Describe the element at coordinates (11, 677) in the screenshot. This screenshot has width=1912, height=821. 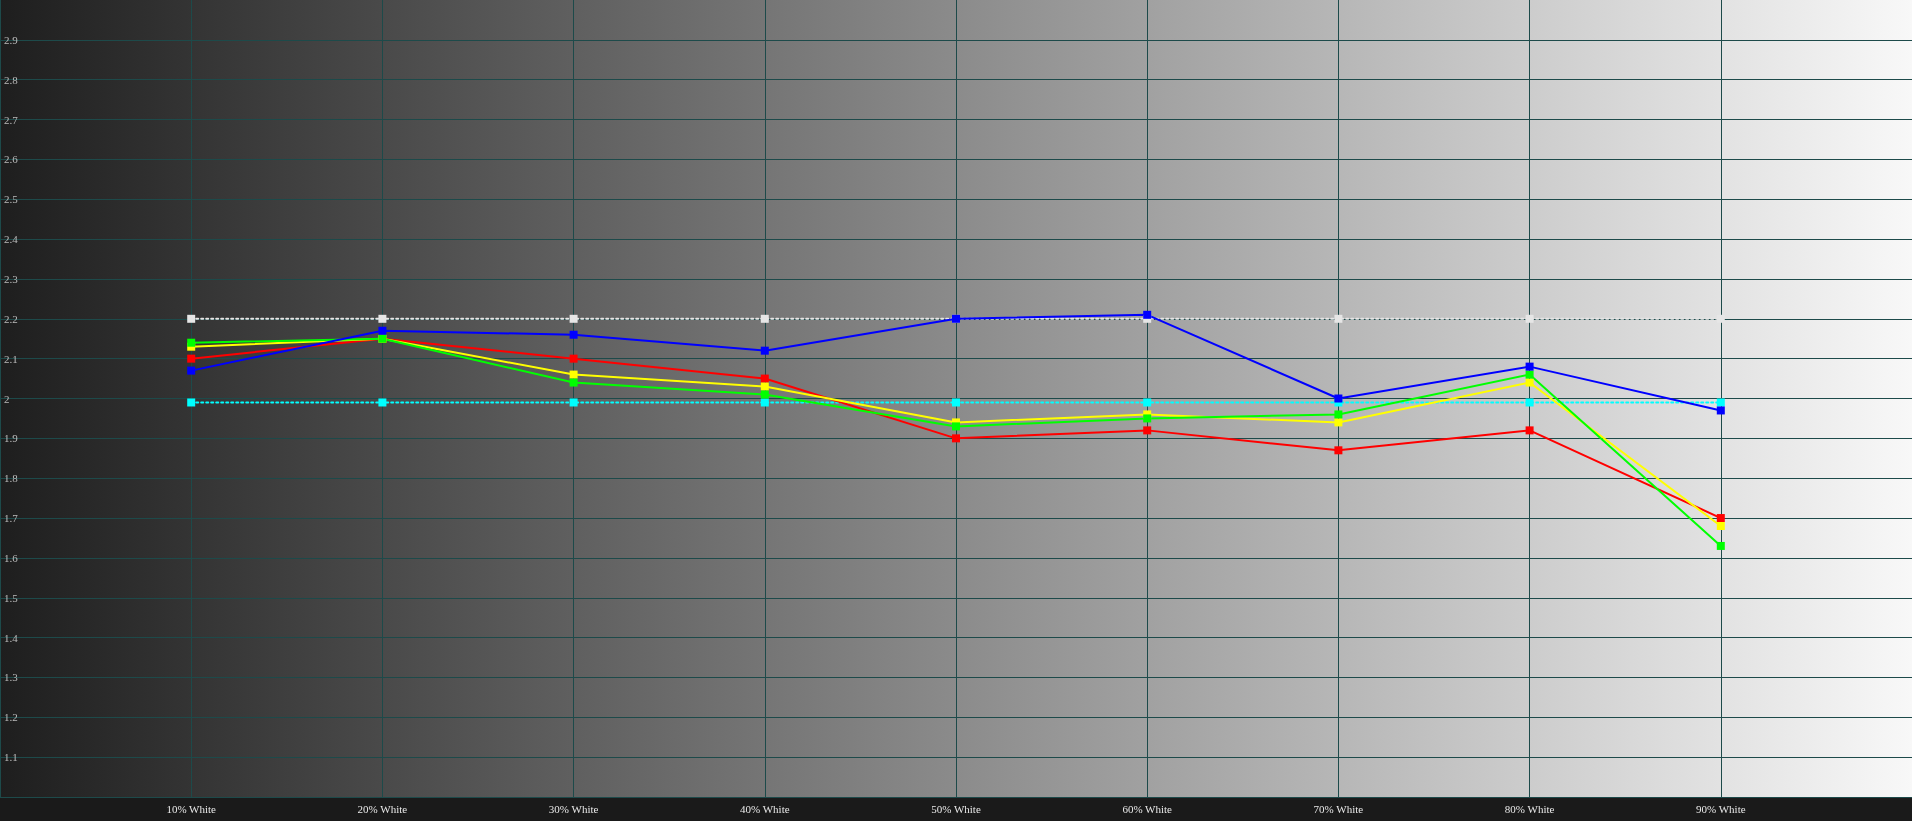
I see `y-tick-label: 1.3` at that location.